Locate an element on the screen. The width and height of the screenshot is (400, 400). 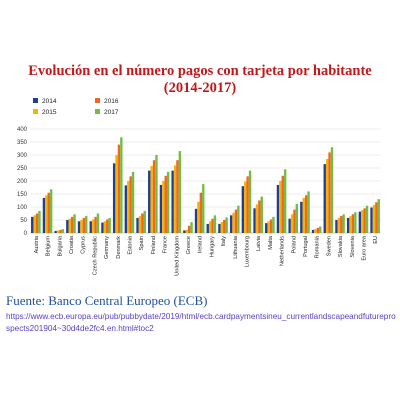
x-tick-label: France is located at coordinates (166, 244).